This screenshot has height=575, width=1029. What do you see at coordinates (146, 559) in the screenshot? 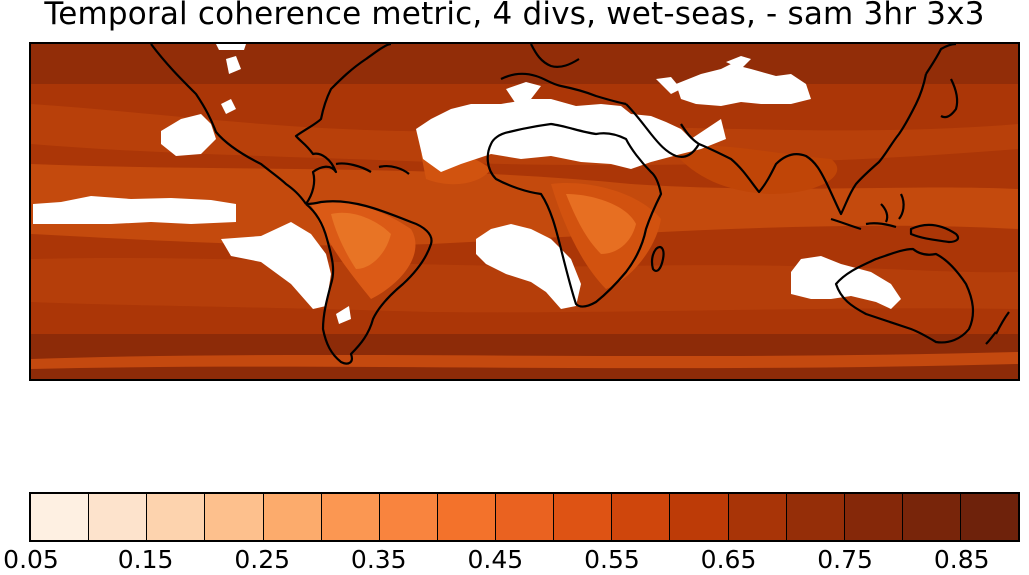
I see `colorbar-tick-label: 0.15` at bounding box center [146, 559].